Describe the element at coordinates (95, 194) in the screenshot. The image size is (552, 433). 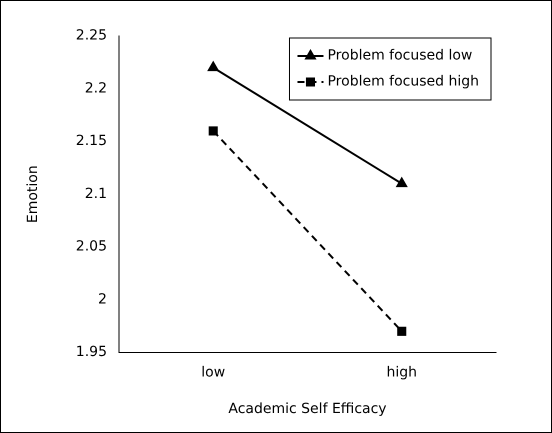
I see `y-tick-label: 2.1` at that location.